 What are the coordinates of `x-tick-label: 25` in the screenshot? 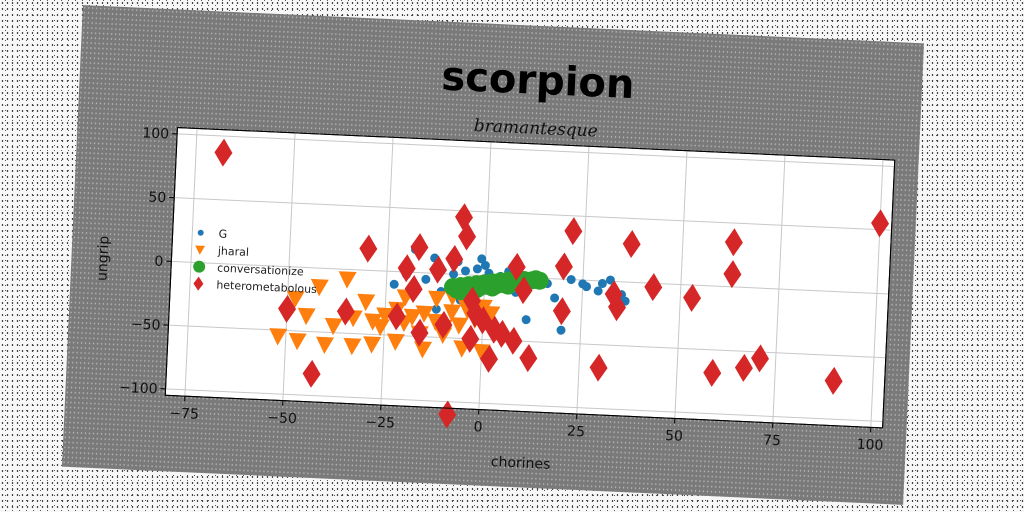 It's located at (576, 432).